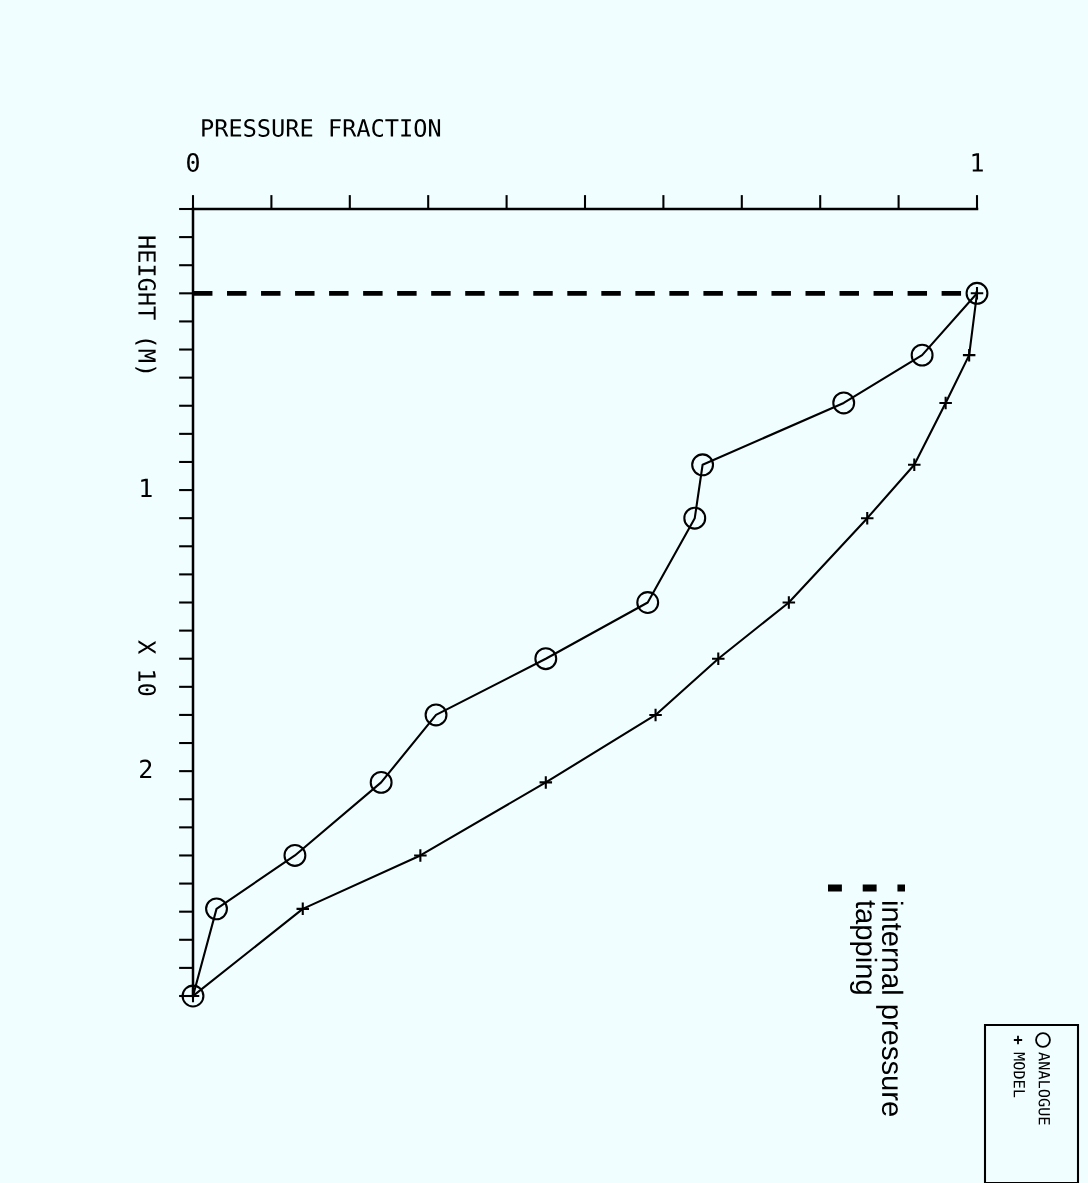  Describe the element at coordinates (147, 668) in the screenshot. I see `text: X 10` at that location.